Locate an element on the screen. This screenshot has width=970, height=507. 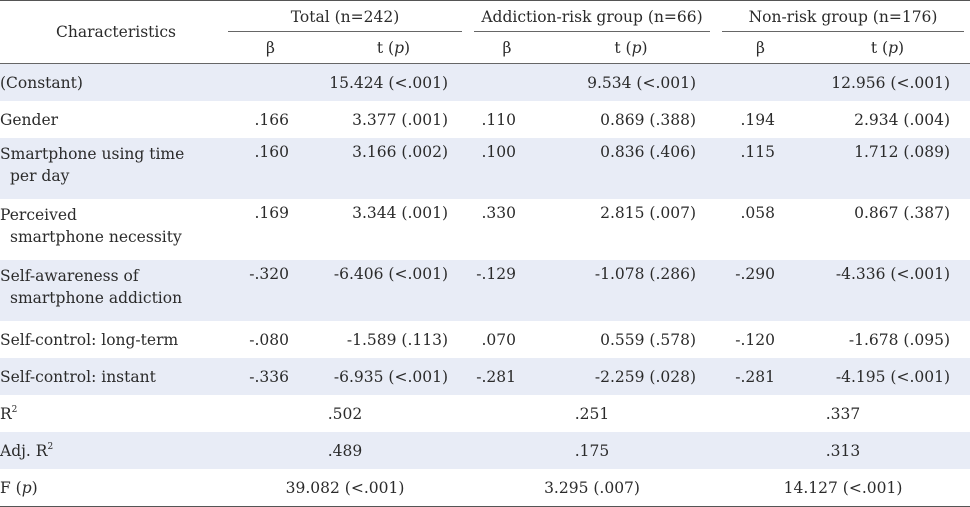
row-label: Self-control: long-term is located at coordinates (89, 339).